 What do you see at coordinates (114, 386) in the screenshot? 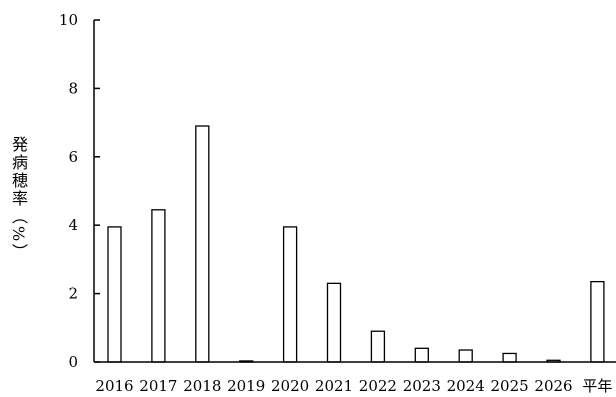
I see `x-tick-label: 2016` at bounding box center [114, 386].